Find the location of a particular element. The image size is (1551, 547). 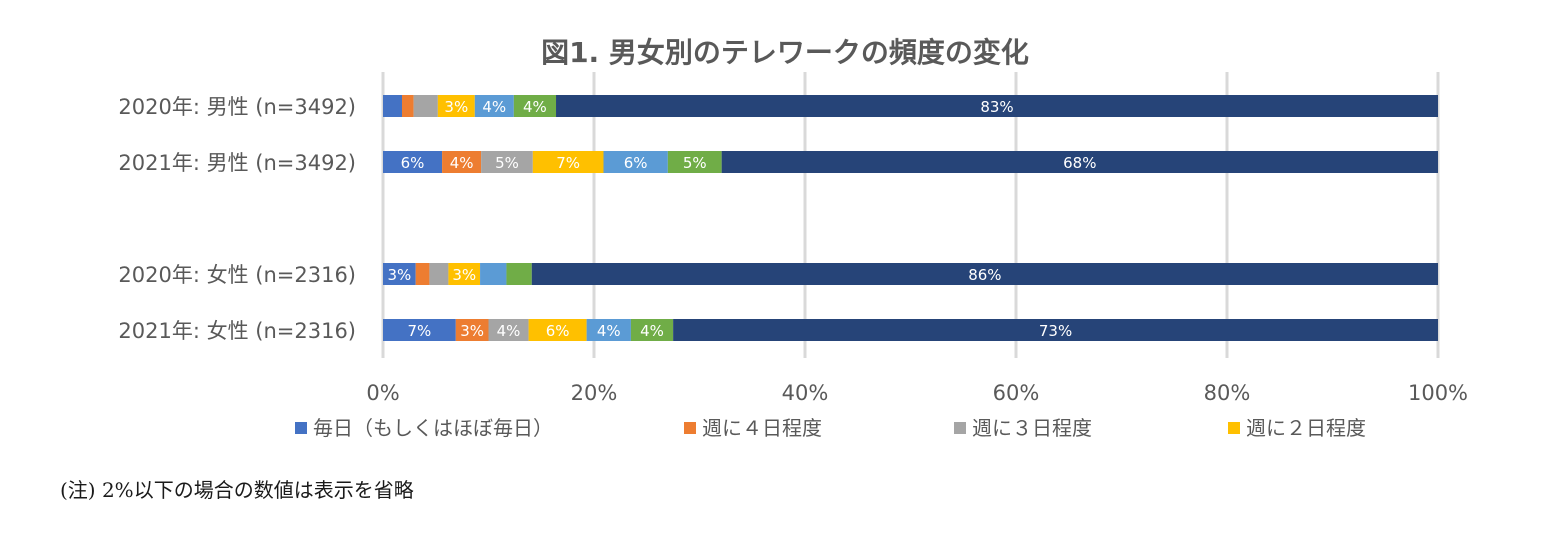

x-tick-label: 60% is located at coordinates (1016, 393).